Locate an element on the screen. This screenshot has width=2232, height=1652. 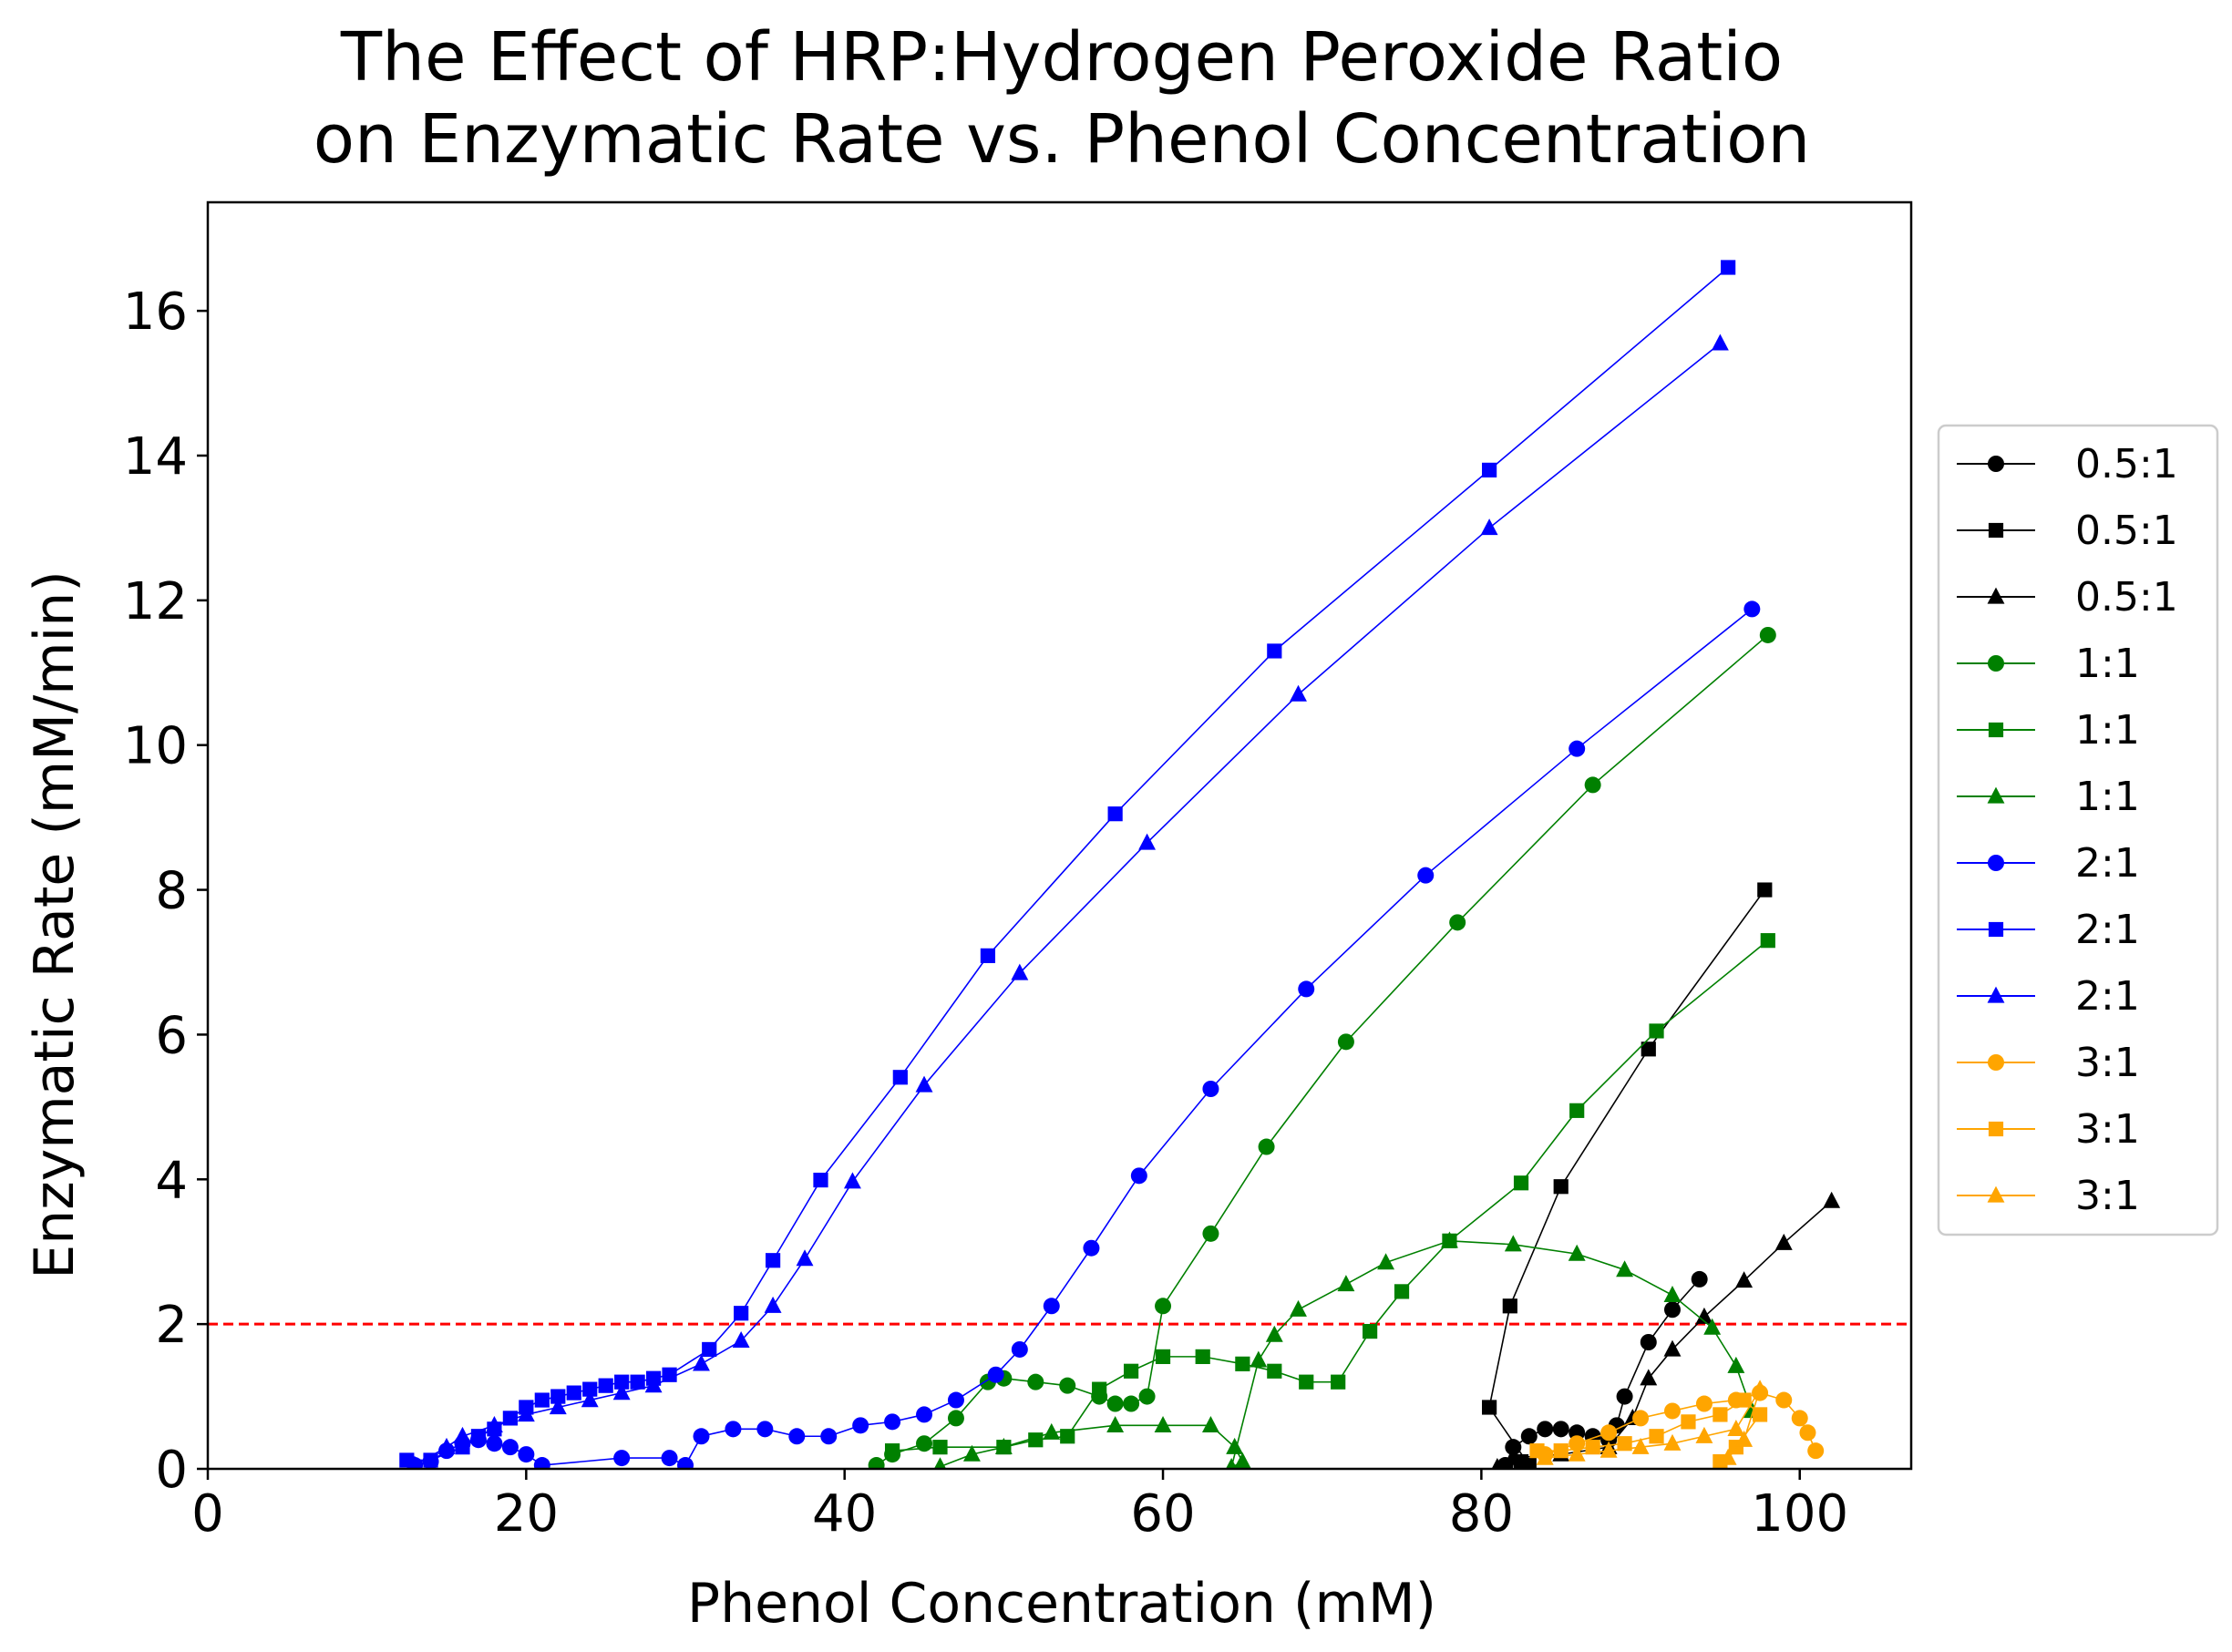
x-tick-label: 60 is located at coordinates (1162, 1514).